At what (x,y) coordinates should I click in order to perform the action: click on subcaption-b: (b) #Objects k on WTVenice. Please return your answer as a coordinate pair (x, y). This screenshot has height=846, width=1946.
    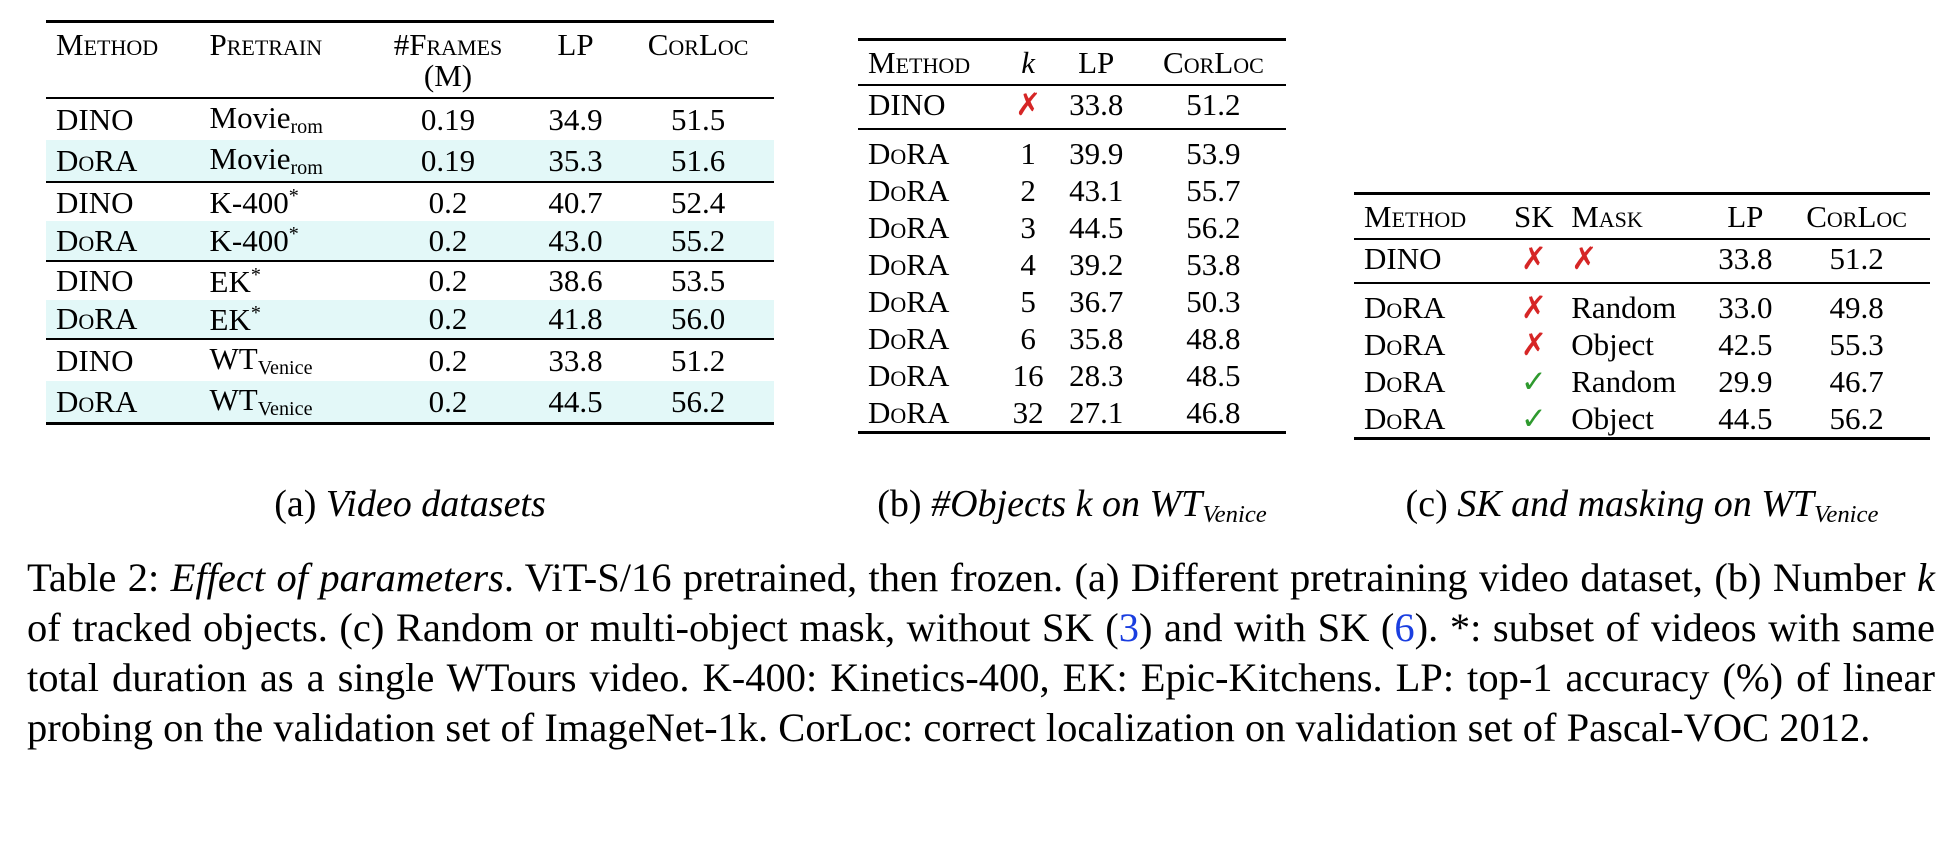
    Looking at the image, I should click on (1072, 505).